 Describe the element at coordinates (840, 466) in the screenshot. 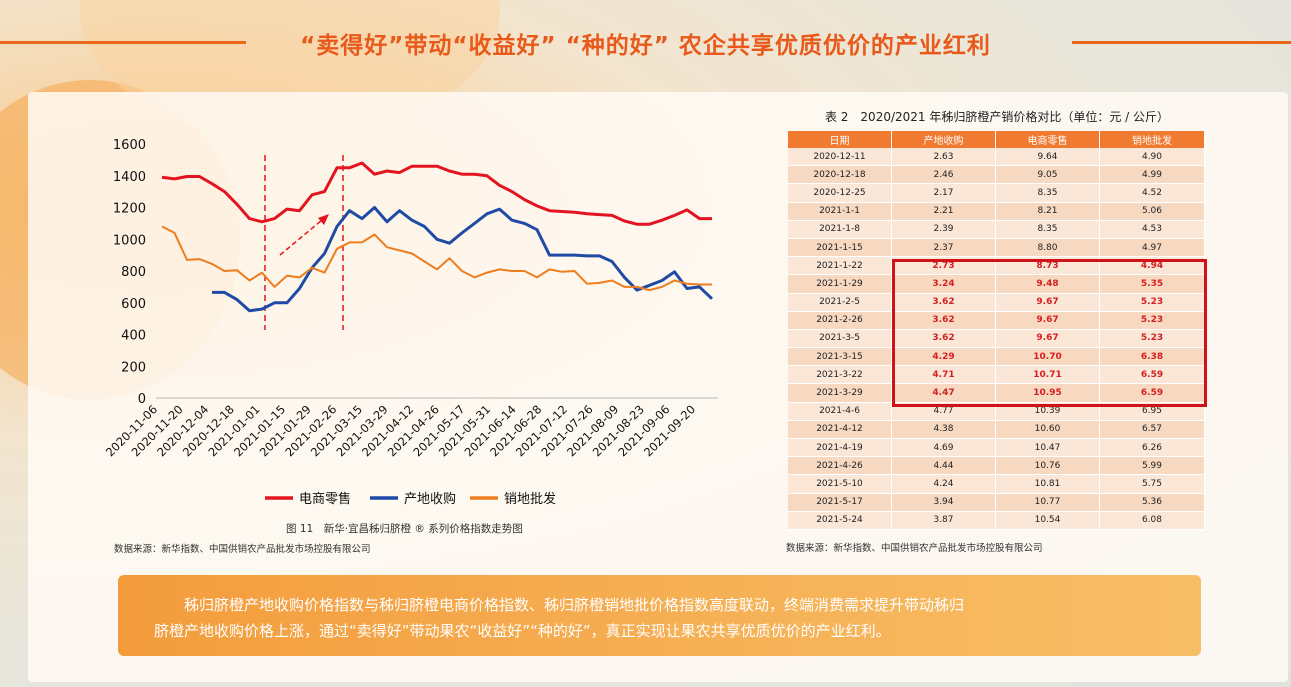

I see `table-cell: 2021-4-26` at that location.